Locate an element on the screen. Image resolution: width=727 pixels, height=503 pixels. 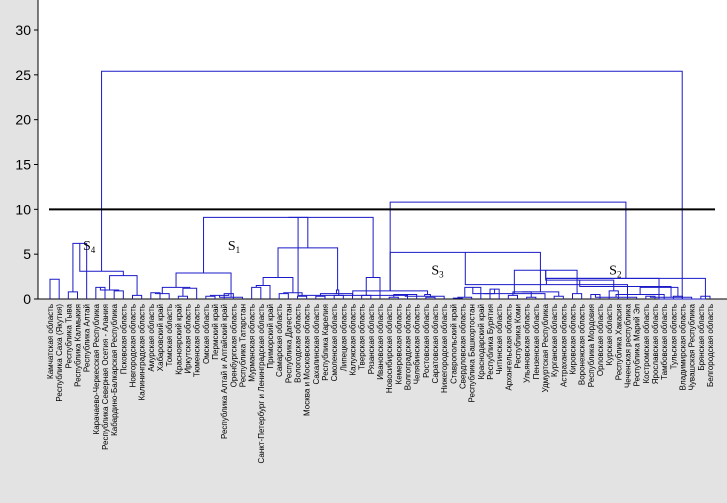
leaf-label: Ивановская область is located at coordinates (380, 342).